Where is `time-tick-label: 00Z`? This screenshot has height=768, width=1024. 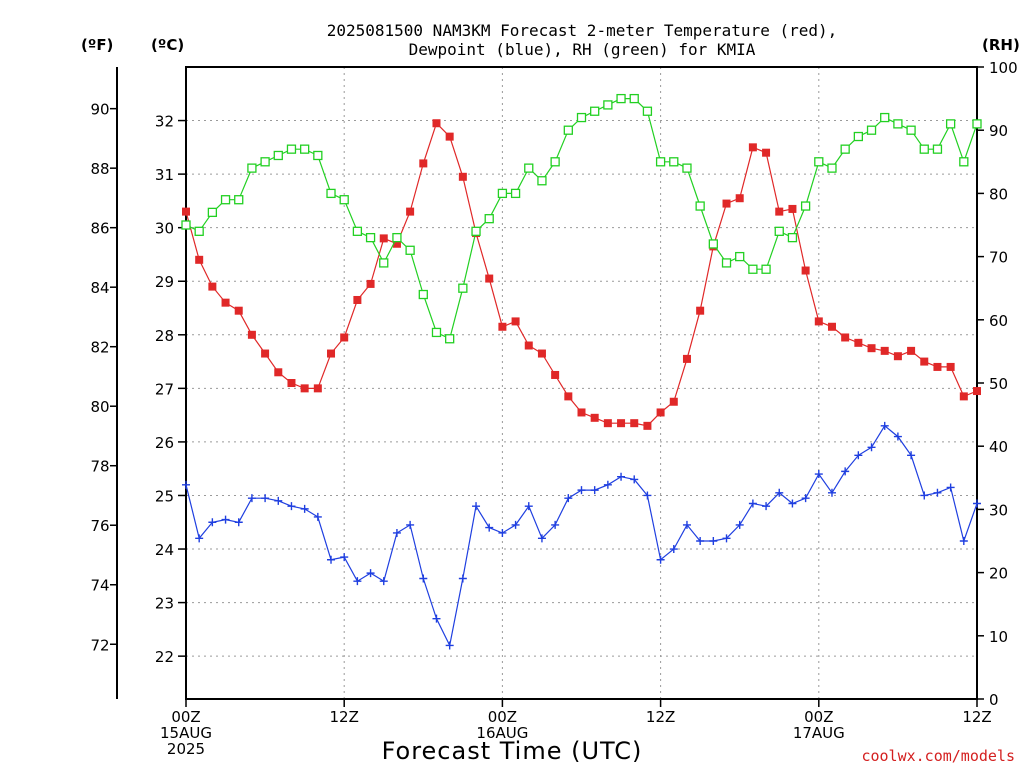
time-tick-label: 00Z is located at coordinates (185, 717).